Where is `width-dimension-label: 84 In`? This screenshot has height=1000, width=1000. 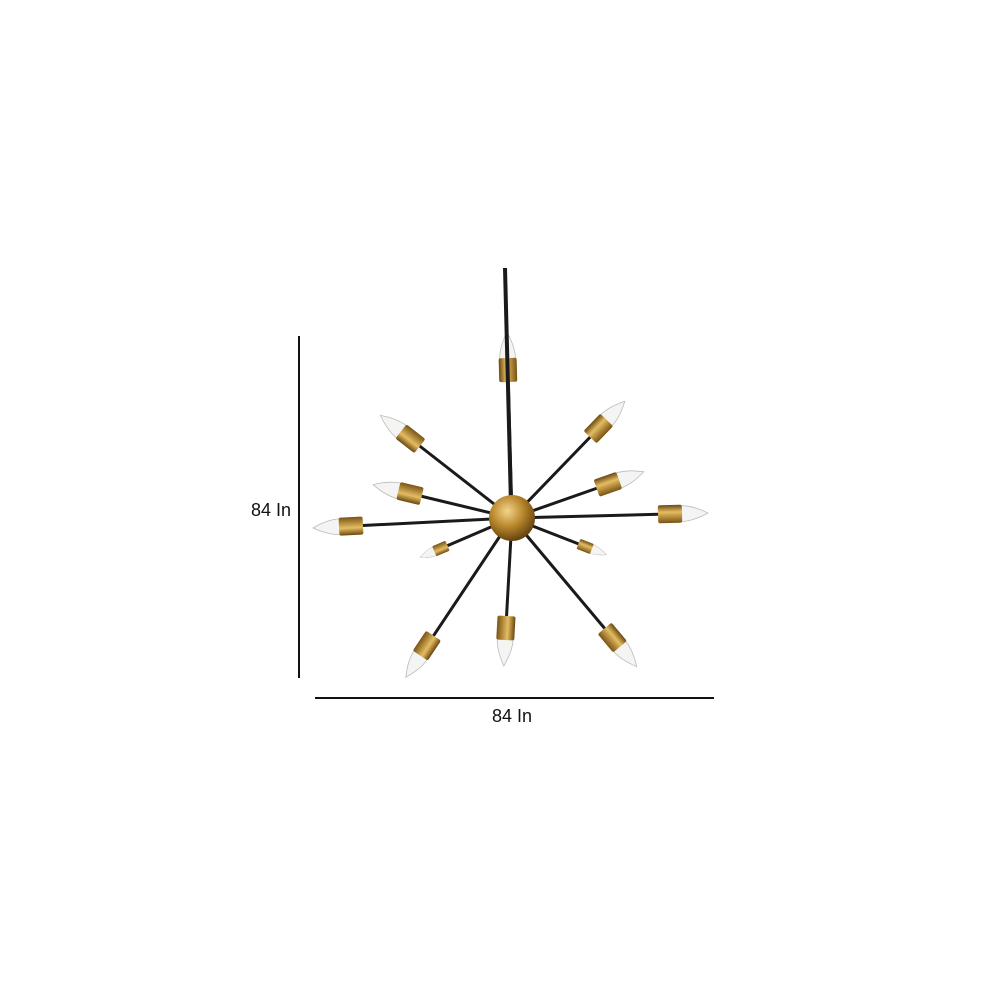 width-dimension-label: 84 In is located at coordinates (512, 716).